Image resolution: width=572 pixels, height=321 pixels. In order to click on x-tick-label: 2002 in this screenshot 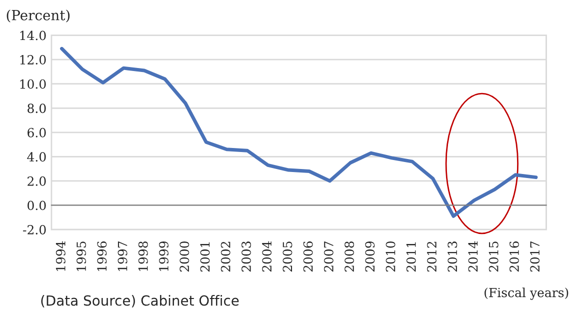, I will do `click(225, 257)`.